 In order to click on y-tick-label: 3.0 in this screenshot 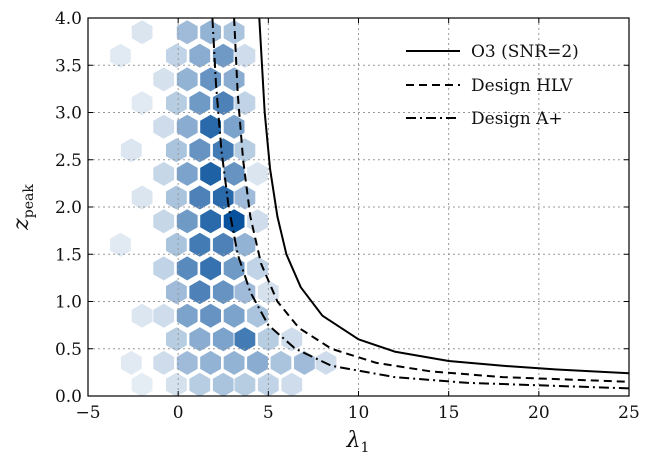, I will do `click(68, 114)`.